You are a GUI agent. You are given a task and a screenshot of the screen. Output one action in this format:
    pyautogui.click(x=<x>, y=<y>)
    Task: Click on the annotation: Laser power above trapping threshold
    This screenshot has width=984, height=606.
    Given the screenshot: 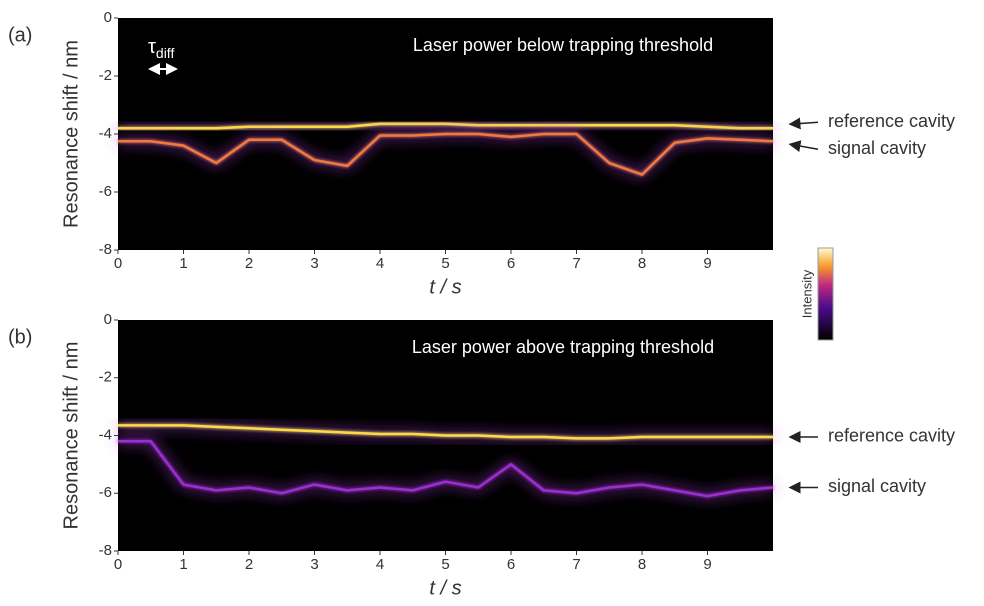 What is the action you would take?
    pyautogui.click(x=563, y=347)
    